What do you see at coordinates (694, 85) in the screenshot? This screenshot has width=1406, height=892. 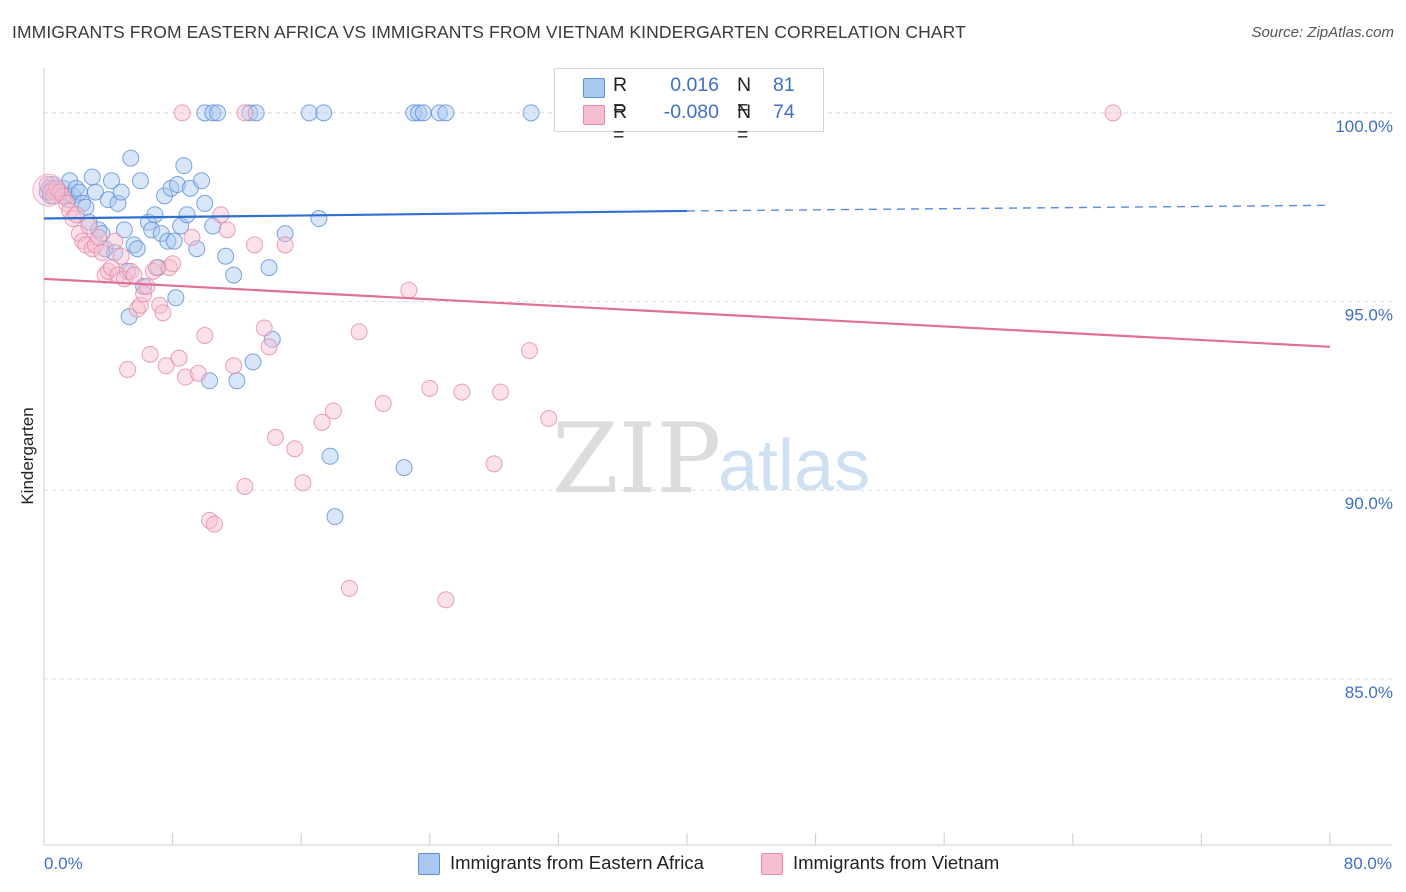 I see `legend-r-value: 0.016` at bounding box center [694, 85].